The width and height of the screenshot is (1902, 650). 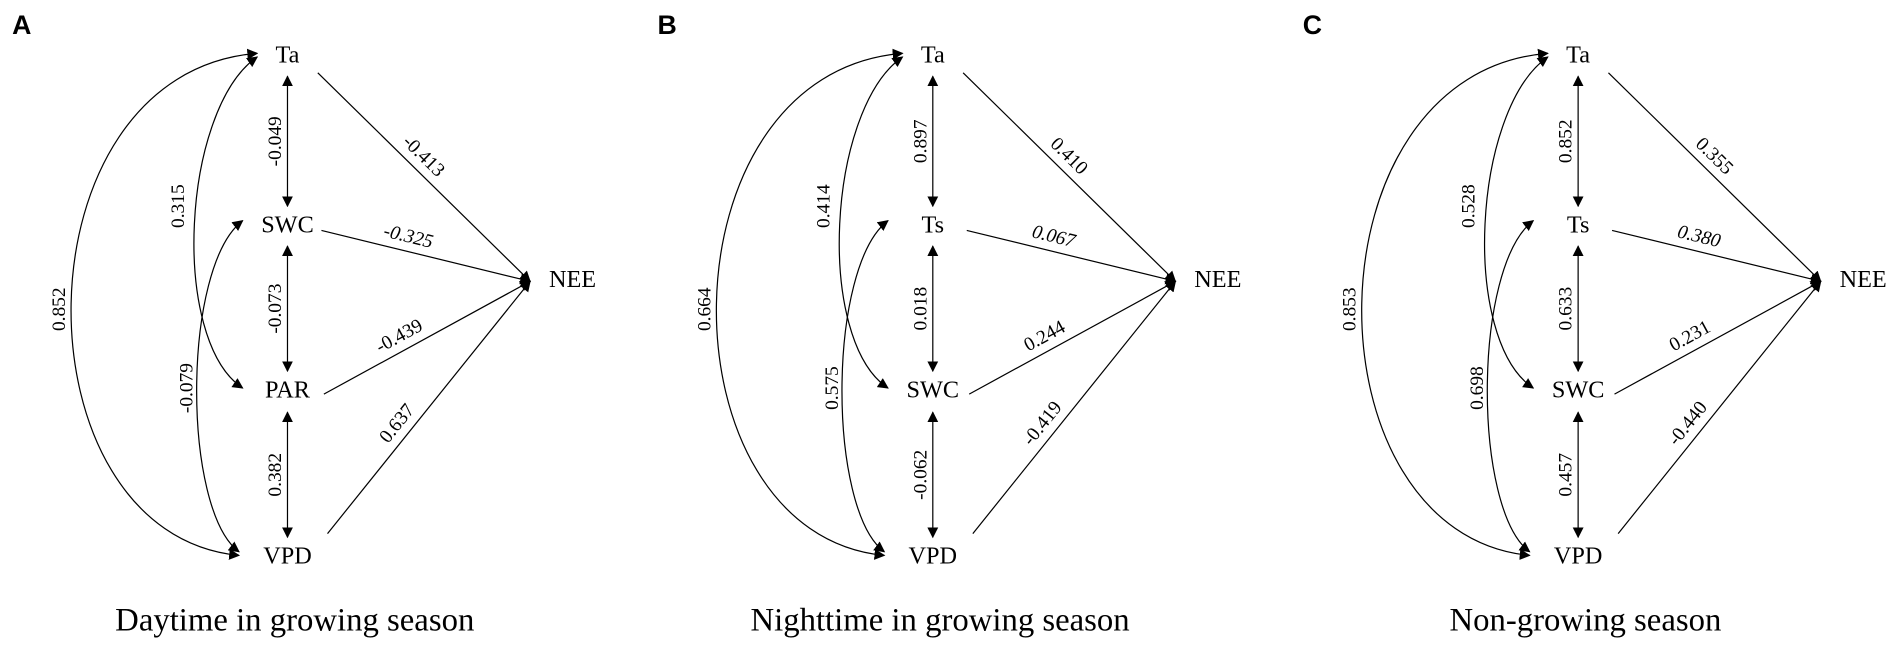 What do you see at coordinates (1069, 157) in the screenshot?
I see `edge-label: 0.410` at bounding box center [1069, 157].